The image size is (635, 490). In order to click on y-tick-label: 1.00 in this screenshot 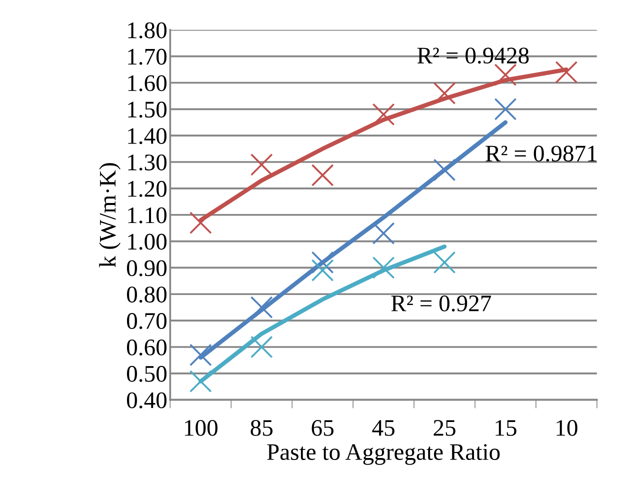, I will do `click(147, 242)`.